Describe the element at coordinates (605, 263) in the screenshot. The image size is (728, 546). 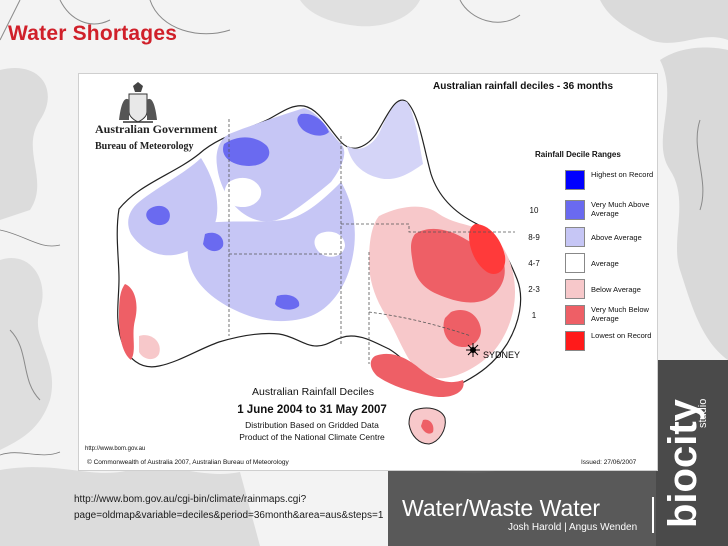
I see `legend-label: Average` at that location.